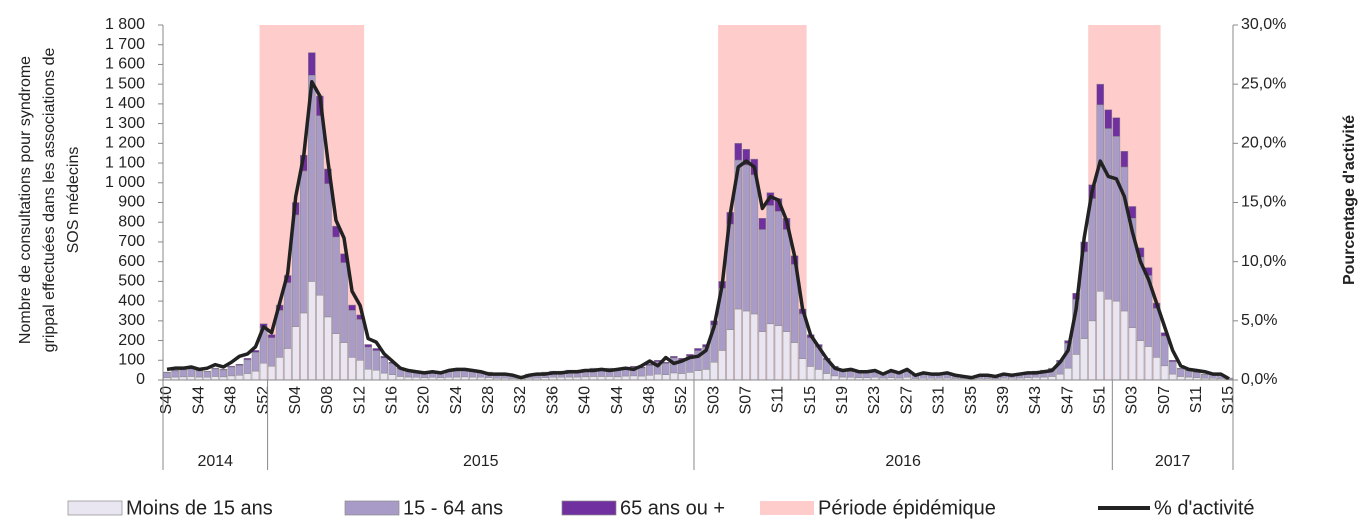  What do you see at coordinates (778, 399) in the screenshot?
I see `x-tick-label: S11` at bounding box center [778, 399].